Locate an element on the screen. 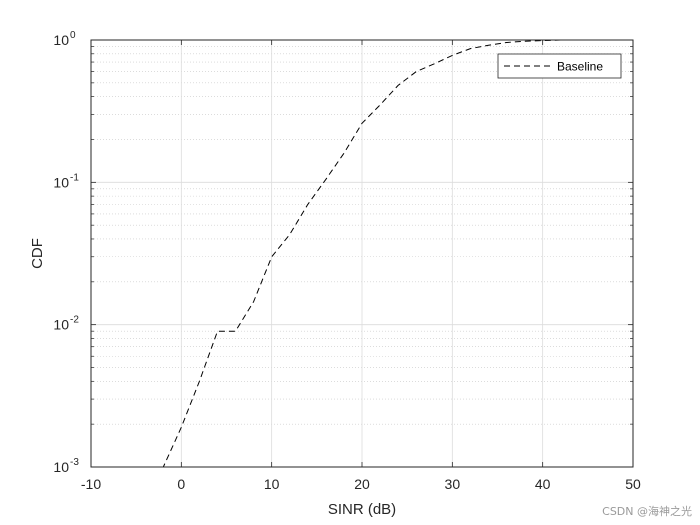 Image resolution: width=700 pixels, height=525 pixels. x-tick-label: 50 is located at coordinates (633, 484).